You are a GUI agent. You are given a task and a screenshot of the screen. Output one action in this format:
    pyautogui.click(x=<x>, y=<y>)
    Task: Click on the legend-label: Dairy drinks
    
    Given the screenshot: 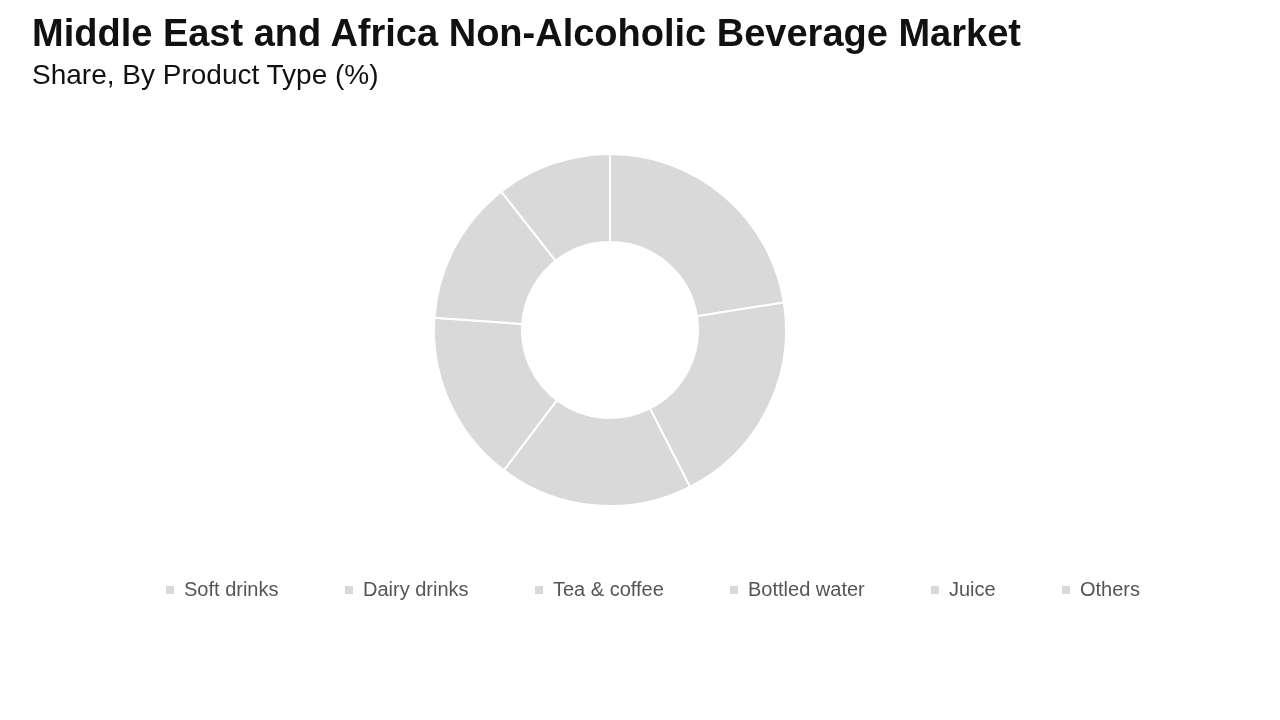 What is the action you would take?
    pyautogui.click(x=416, y=589)
    